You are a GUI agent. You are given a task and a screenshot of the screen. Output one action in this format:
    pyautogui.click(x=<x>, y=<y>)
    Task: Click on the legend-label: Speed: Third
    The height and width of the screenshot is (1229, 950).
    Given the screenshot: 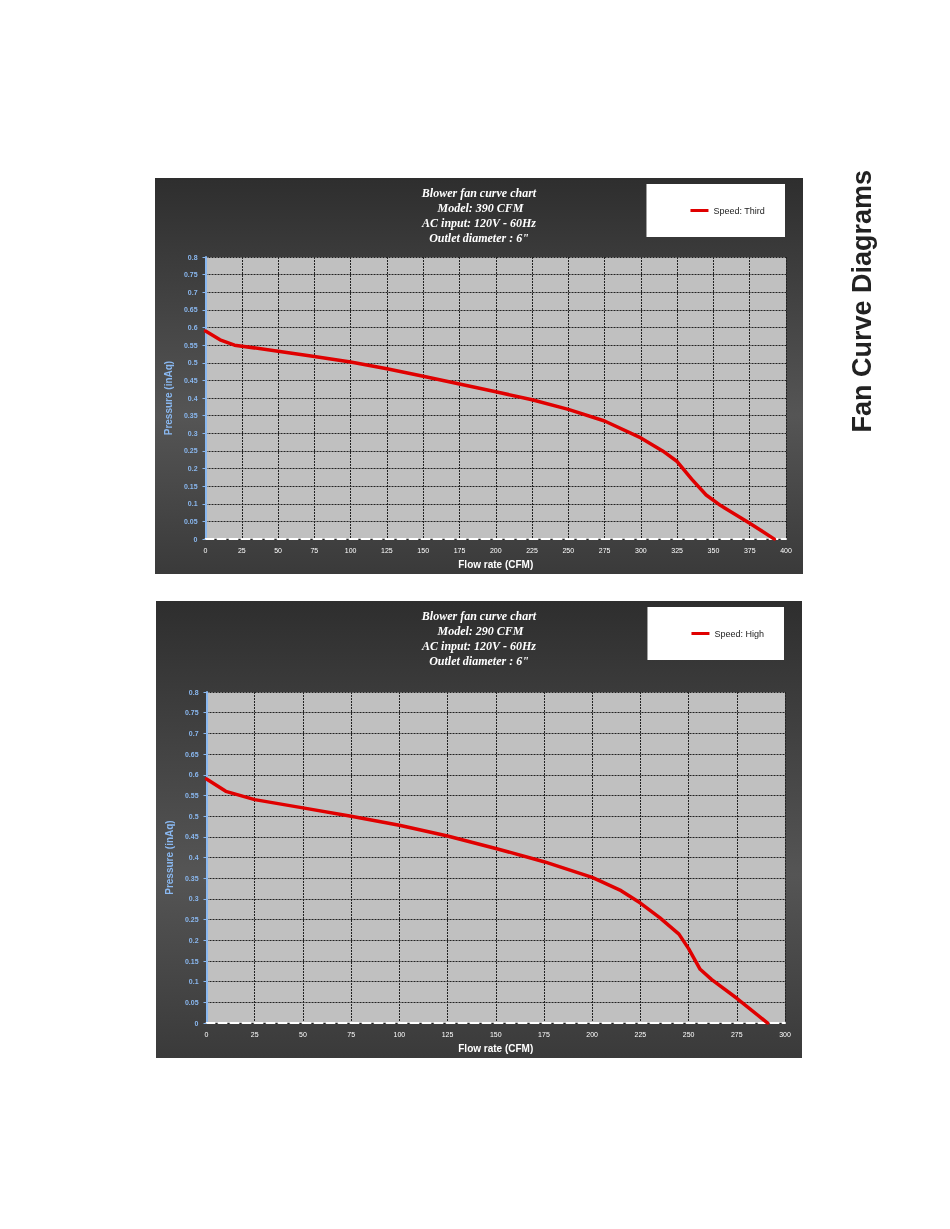 What is the action you would take?
    pyautogui.click(x=739, y=210)
    